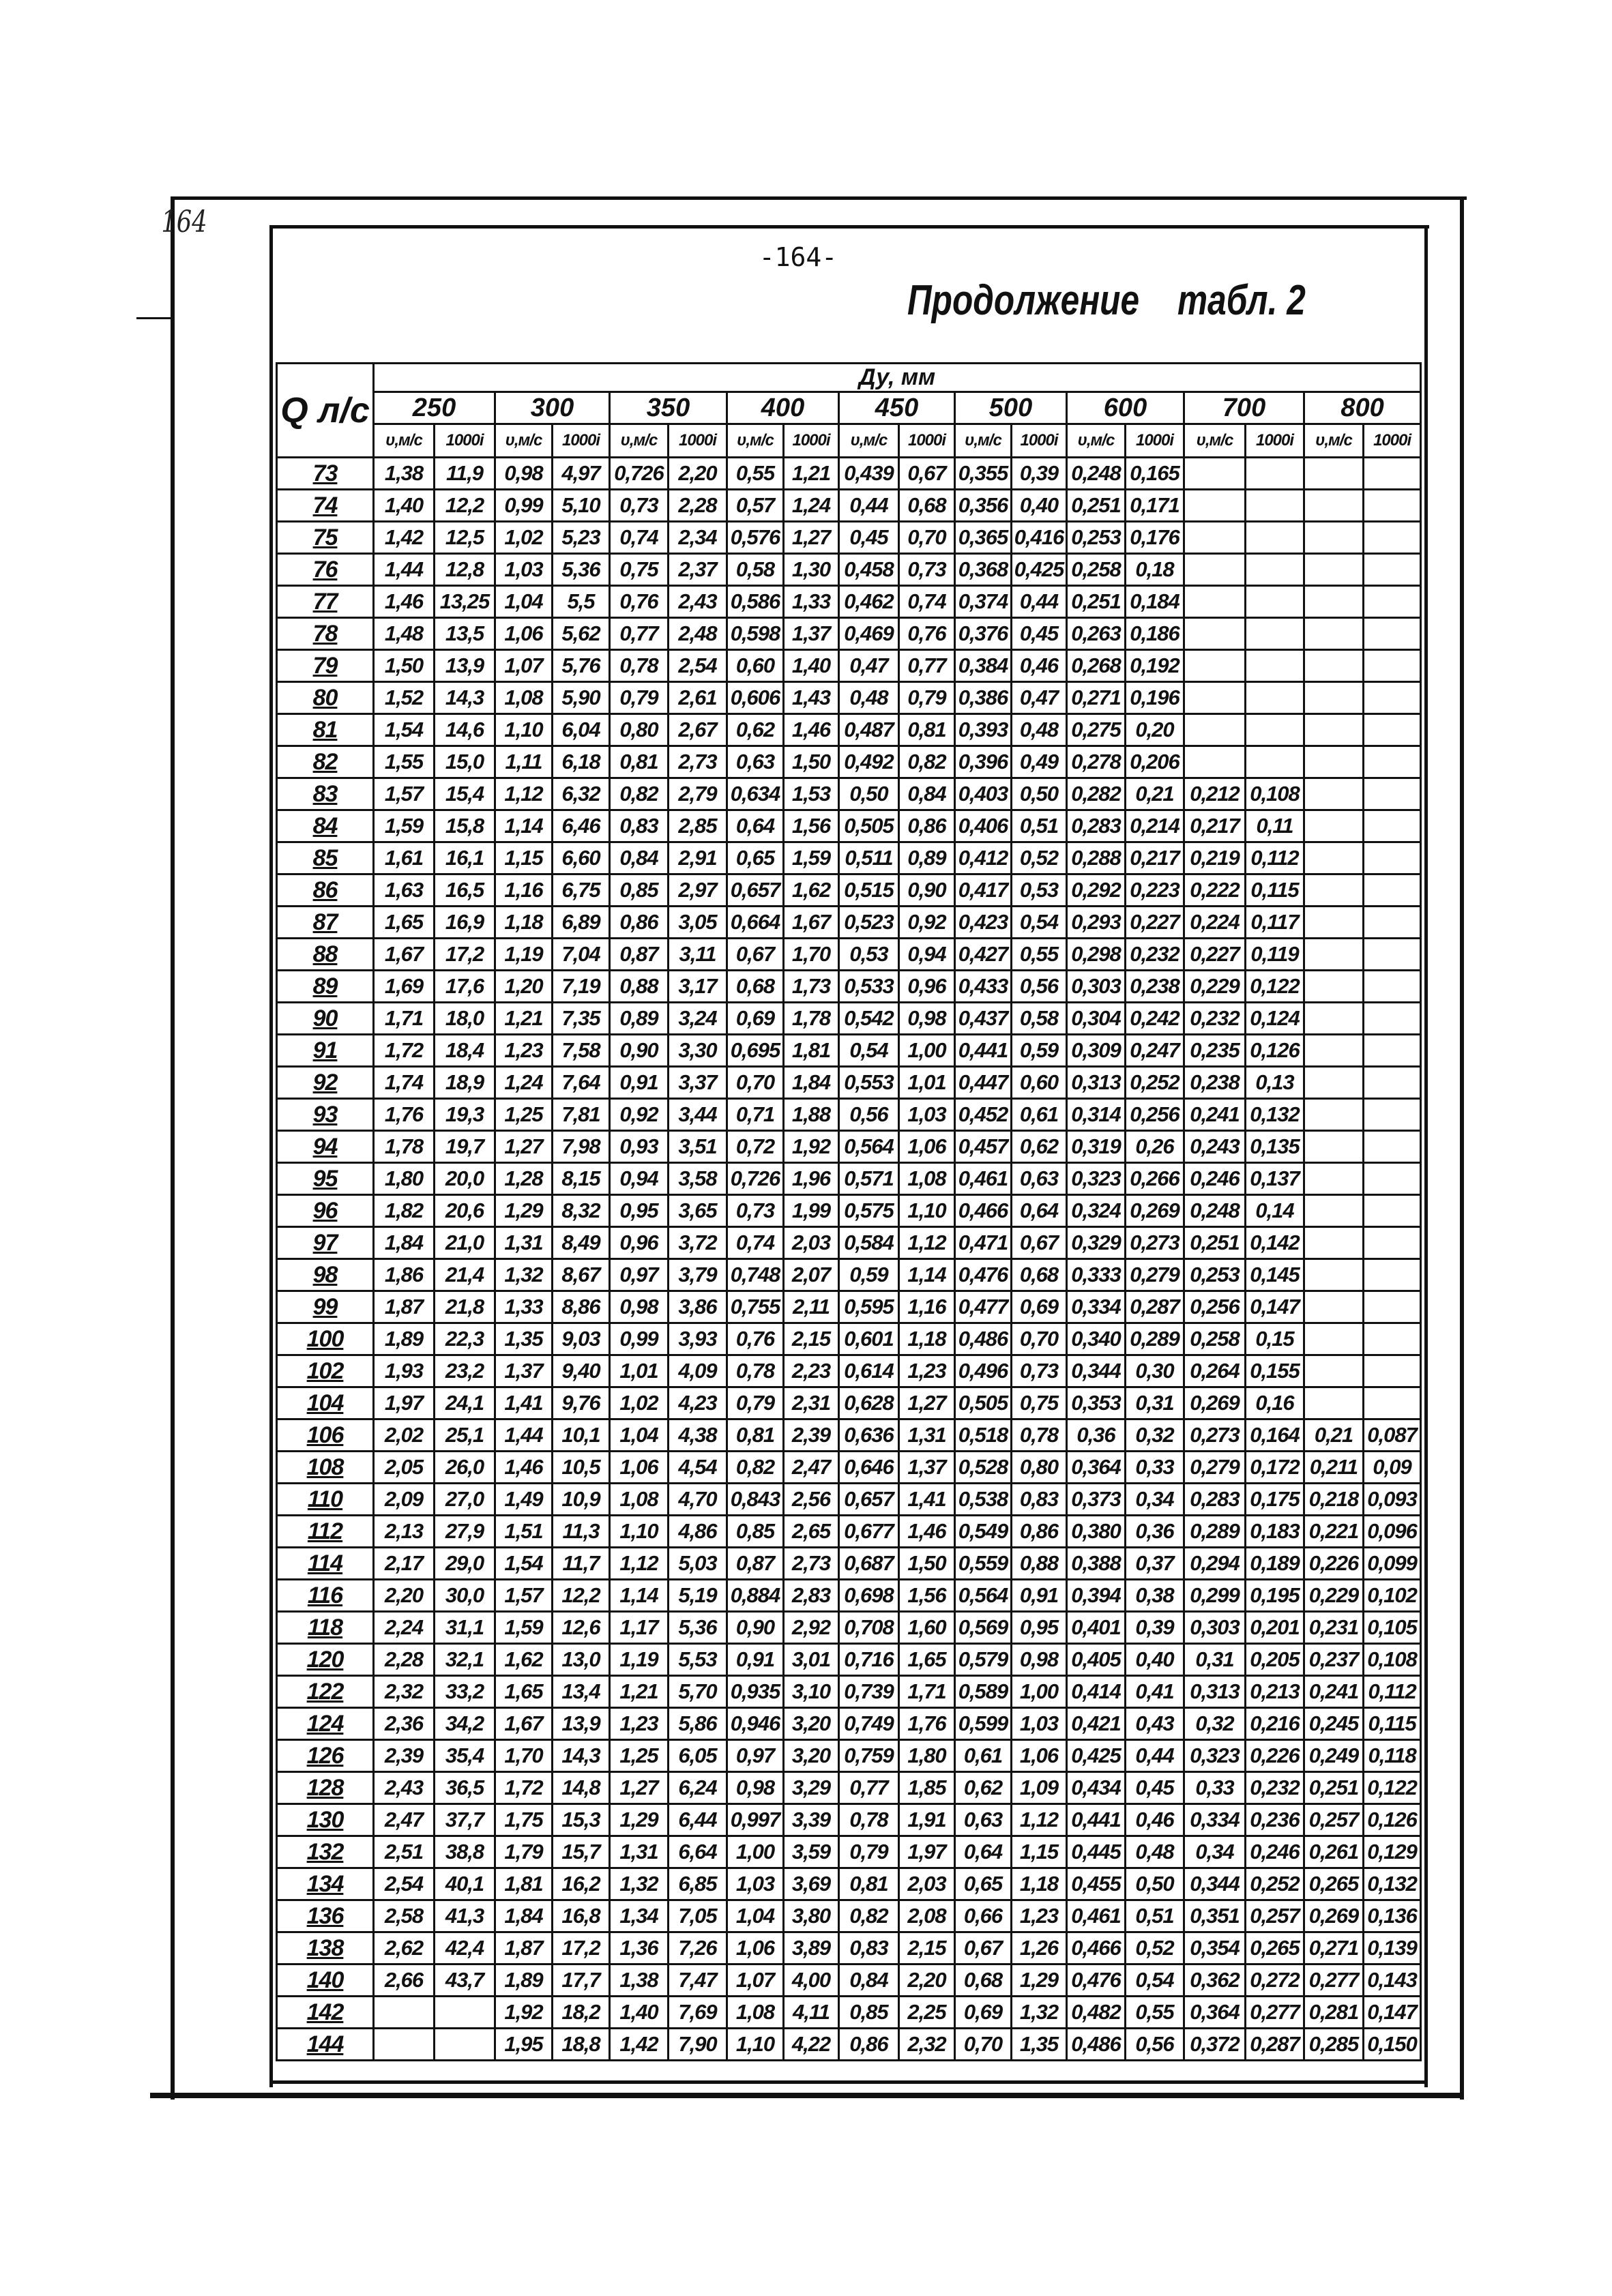 The width and height of the screenshot is (1612, 2296). I want to click on velocity-cell-500: 0,70, so click(983, 2044).